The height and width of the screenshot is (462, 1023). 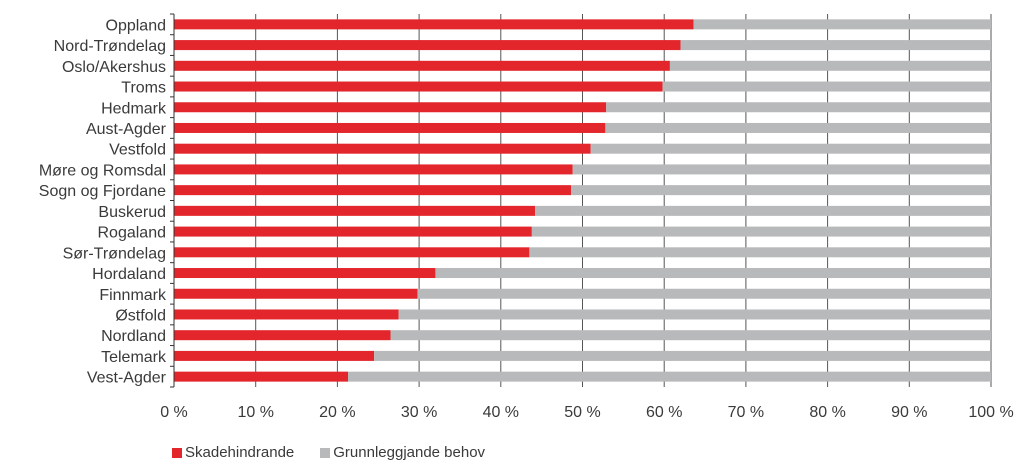 I want to click on x-tick-label: 50 %, so click(x=582, y=412).